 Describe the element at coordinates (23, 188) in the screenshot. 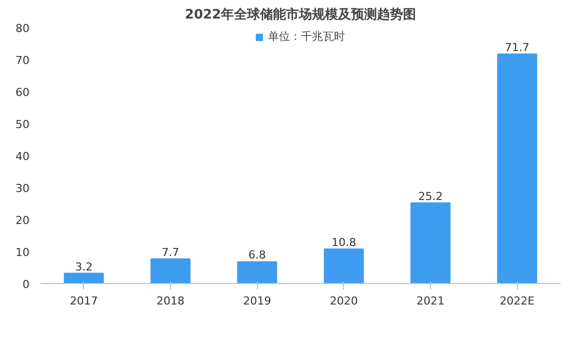

I see `y-tick-label: 30` at that location.